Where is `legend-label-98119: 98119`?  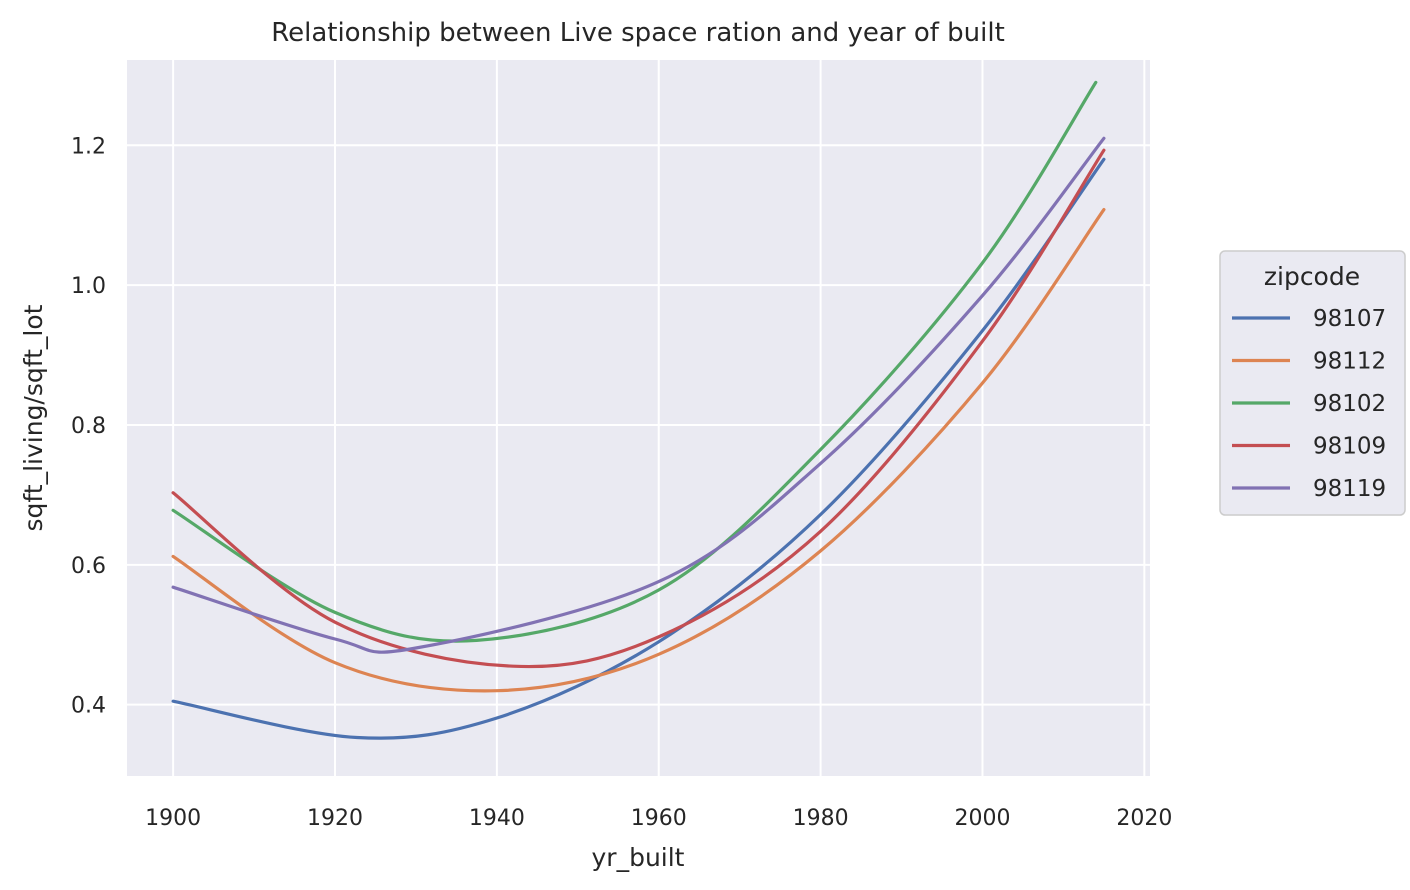 legend-label-98119: 98119 is located at coordinates (1349, 489).